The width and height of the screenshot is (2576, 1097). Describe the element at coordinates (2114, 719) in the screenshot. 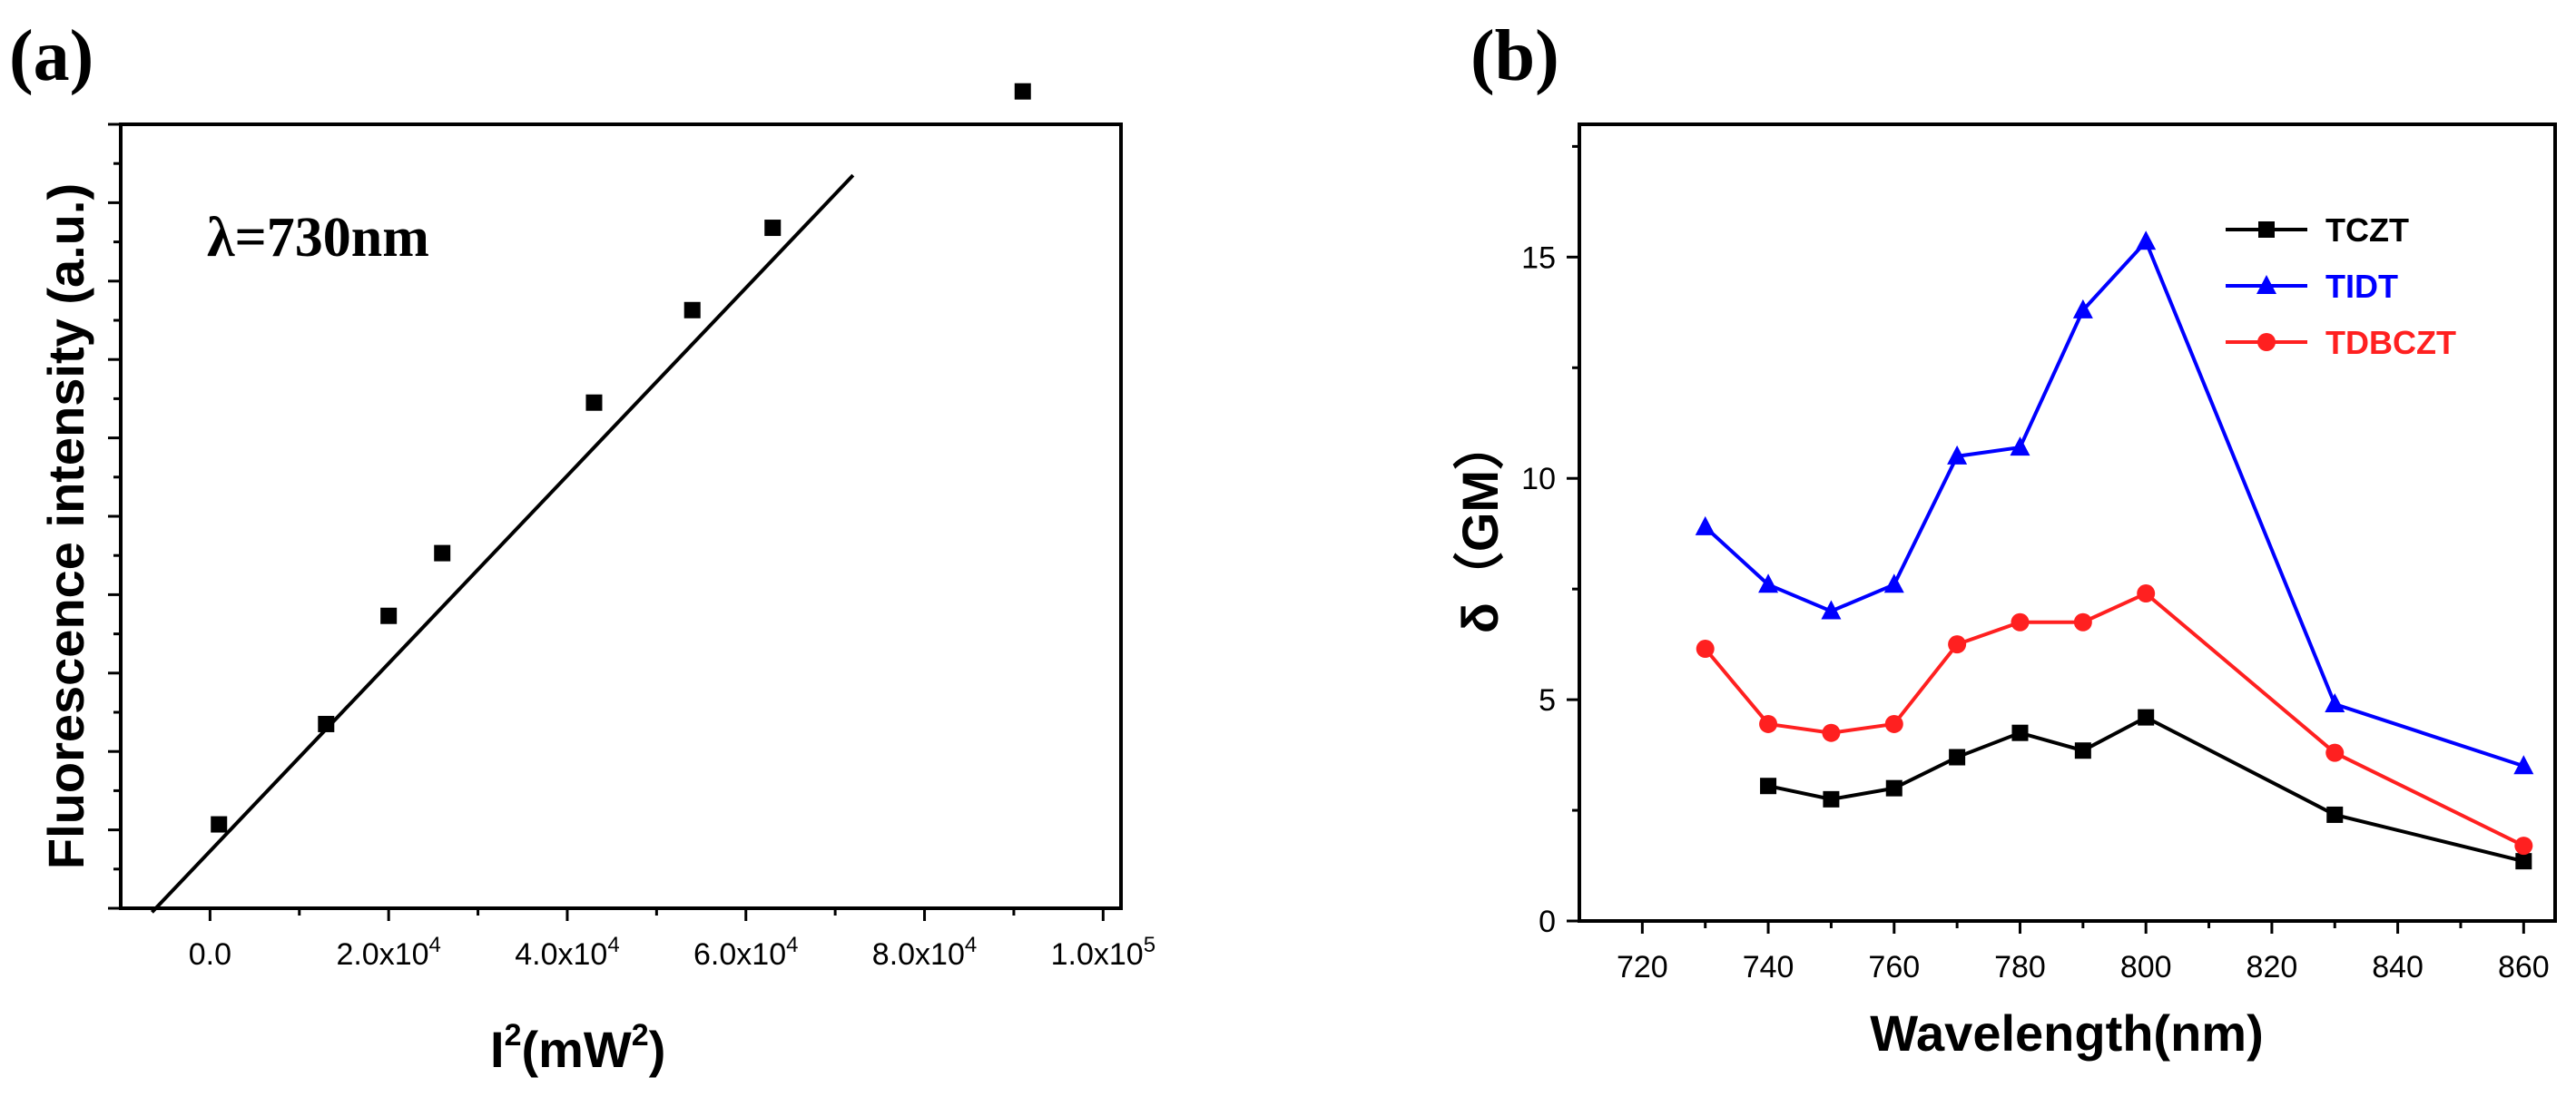

I see `series-tdbczt-line` at that location.